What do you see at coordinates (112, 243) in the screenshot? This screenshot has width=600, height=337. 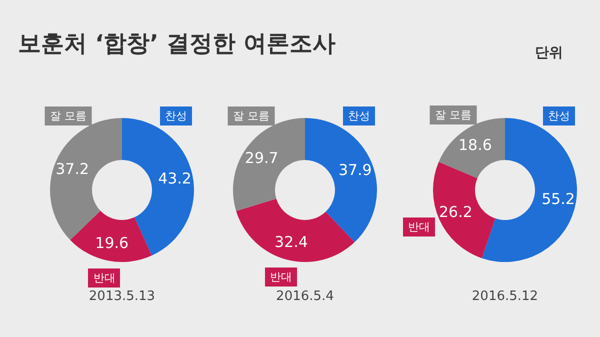 I see `data-label: 19.6` at bounding box center [112, 243].